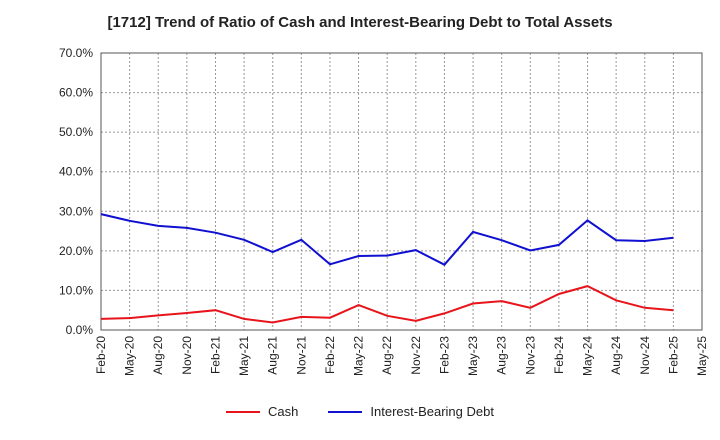  I want to click on x-tick-label: May-21, so click(244, 356).